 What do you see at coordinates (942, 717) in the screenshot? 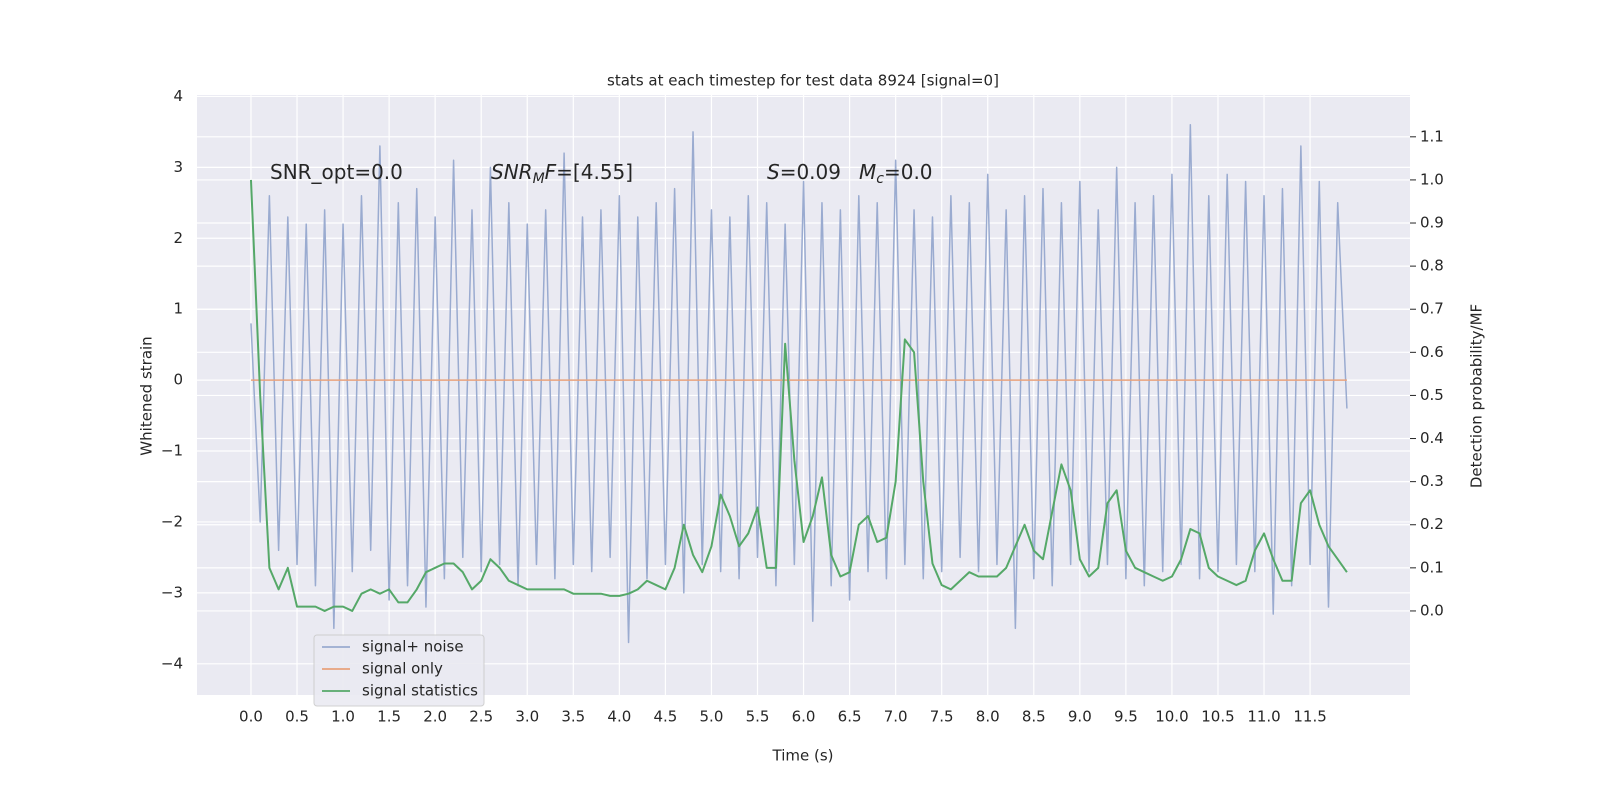
I see `x-tick-label: 7.5` at bounding box center [942, 717].